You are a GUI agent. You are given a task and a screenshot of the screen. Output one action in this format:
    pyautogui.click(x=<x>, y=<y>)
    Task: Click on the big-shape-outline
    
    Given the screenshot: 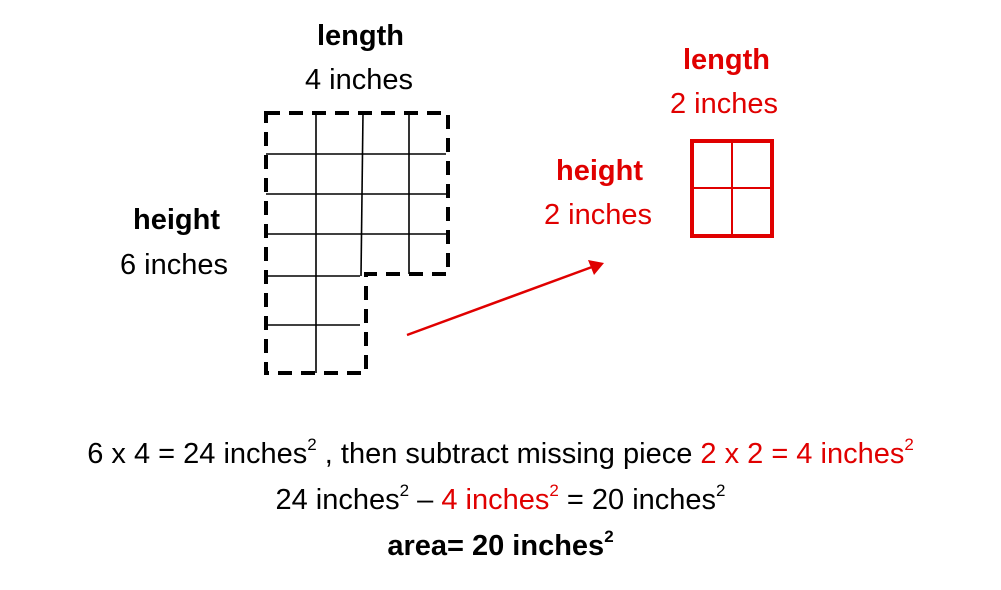 What is the action you would take?
    pyautogui.click(x=357, y=243)
    